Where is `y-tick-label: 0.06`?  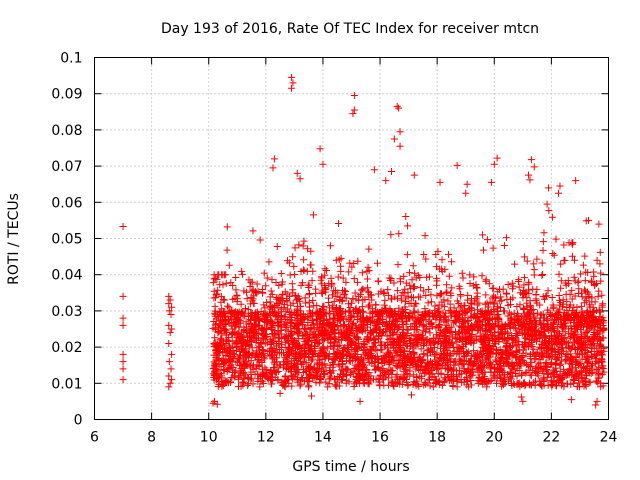 y-tick-label: 0.06 is located at coordinates (66, 203).